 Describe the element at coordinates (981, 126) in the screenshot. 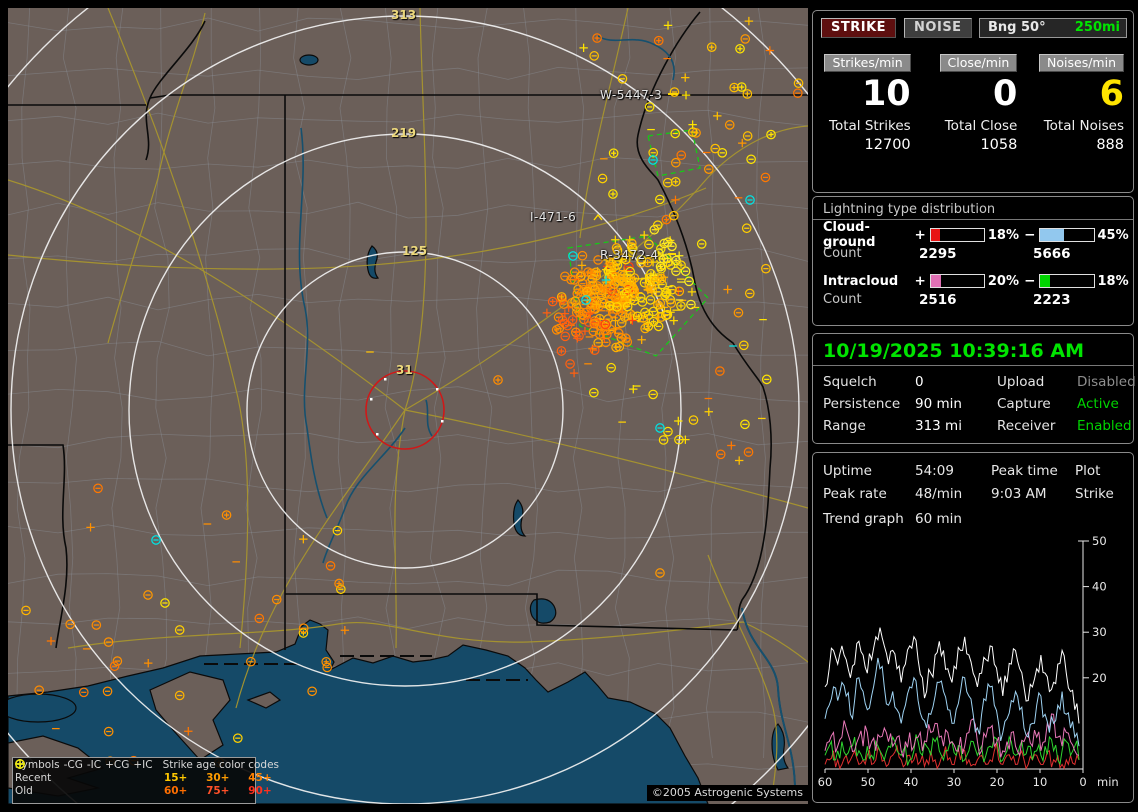

I see `total-close-label: Total Close` at that location.